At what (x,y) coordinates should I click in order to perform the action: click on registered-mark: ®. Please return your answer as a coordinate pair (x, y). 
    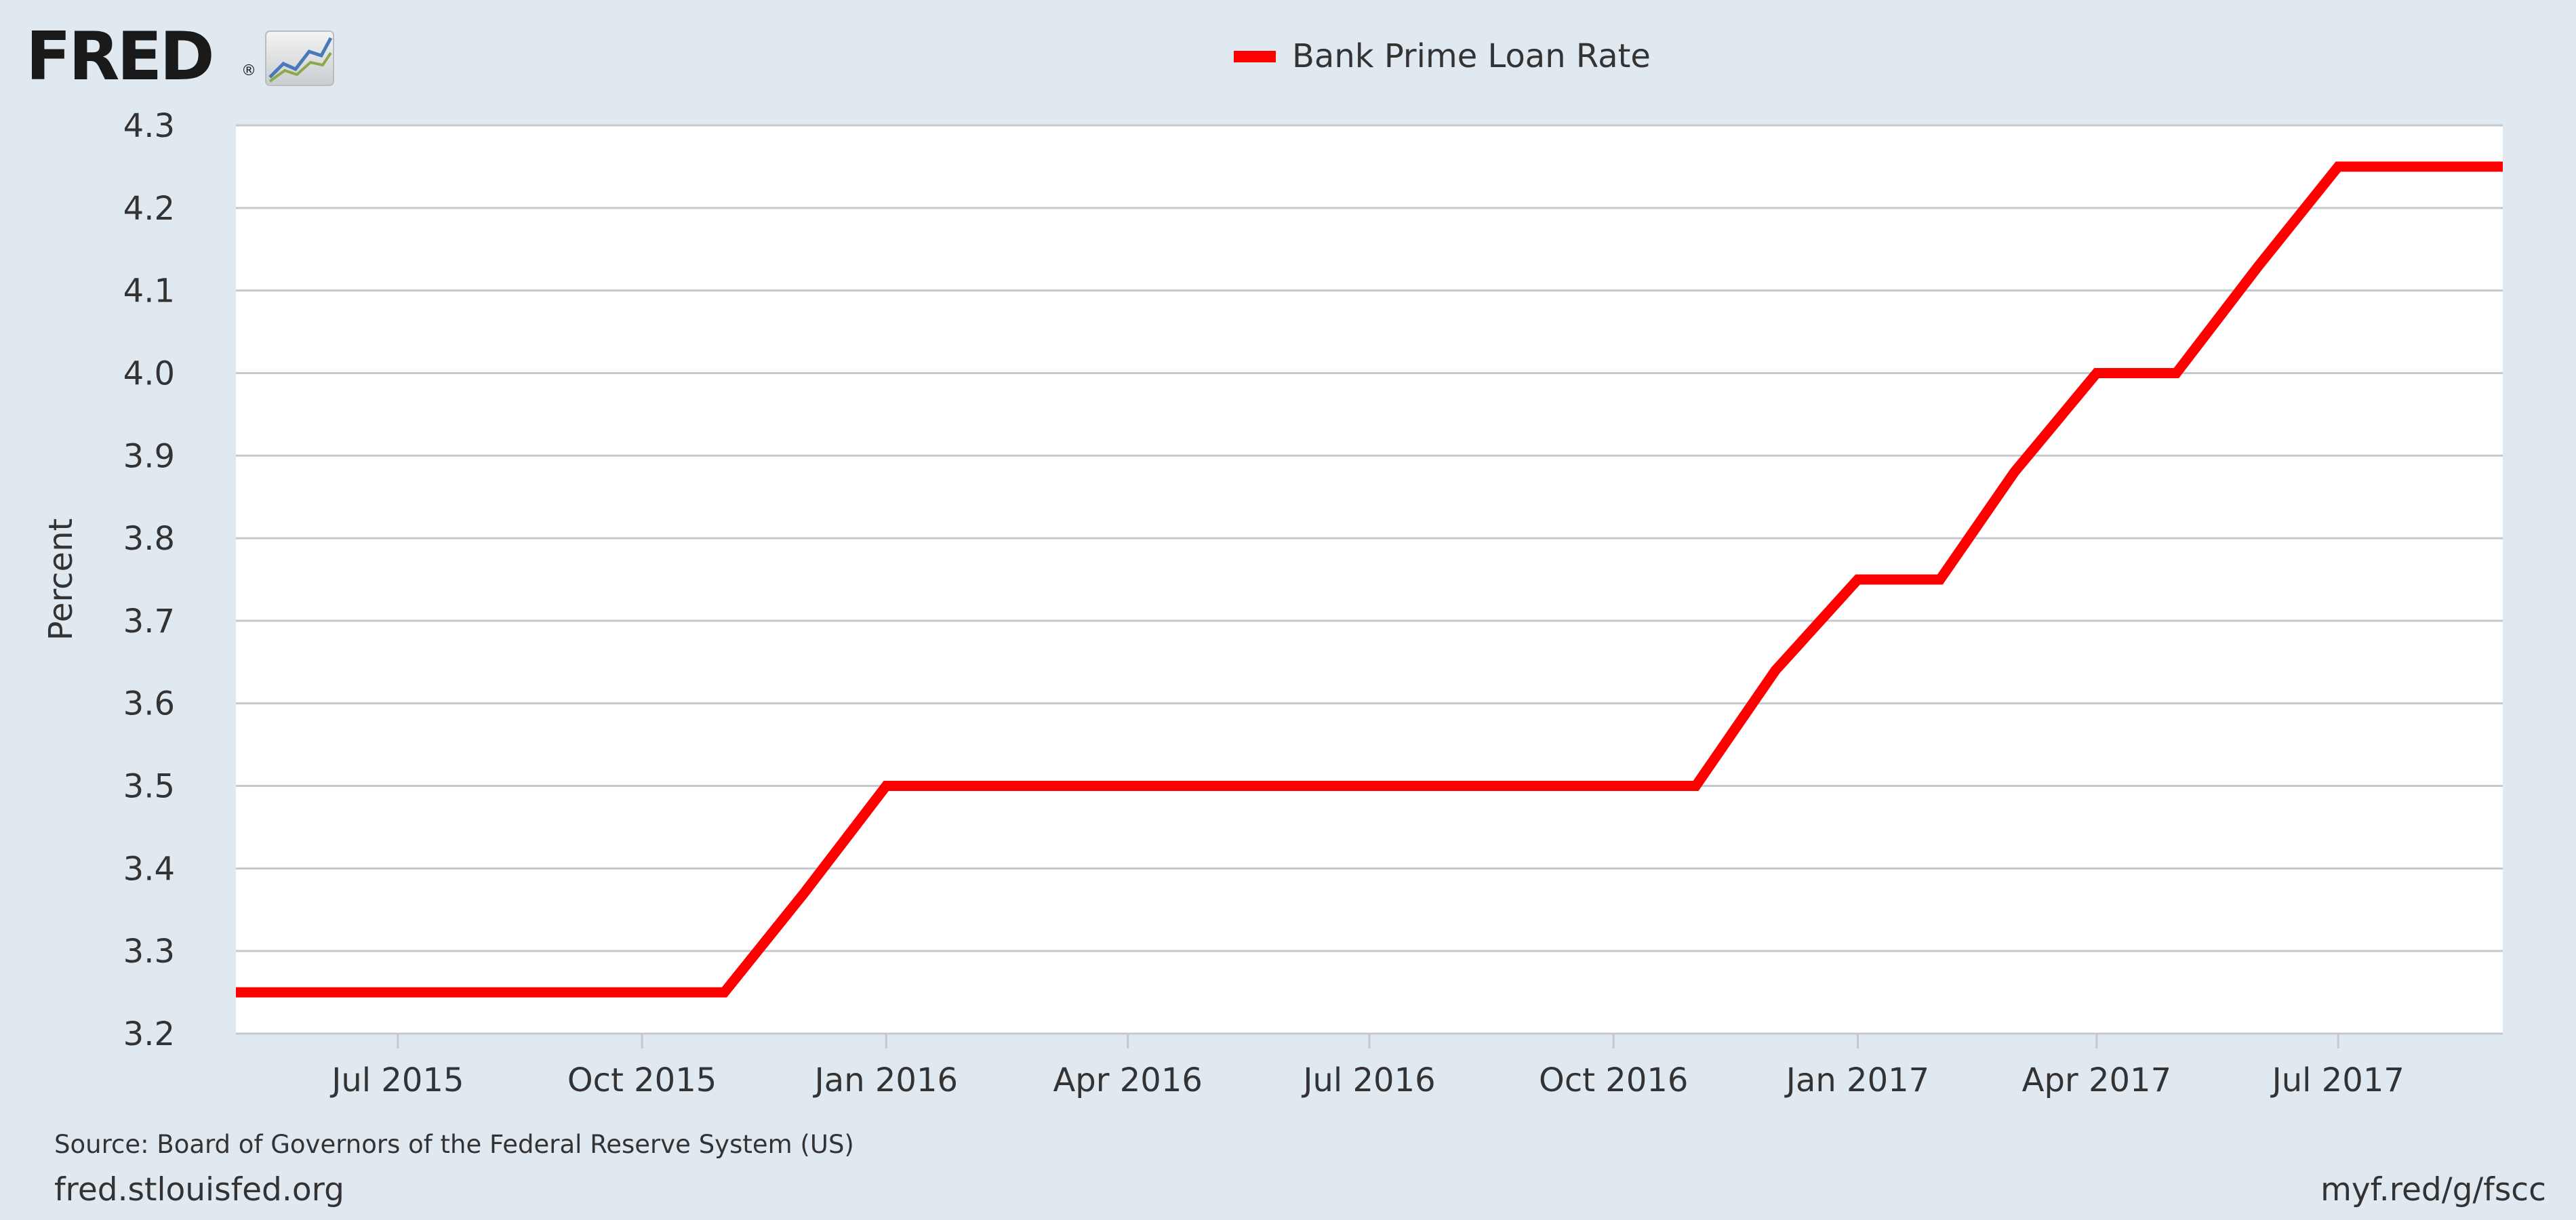
    Looking at the image, I should click on (248, 70).